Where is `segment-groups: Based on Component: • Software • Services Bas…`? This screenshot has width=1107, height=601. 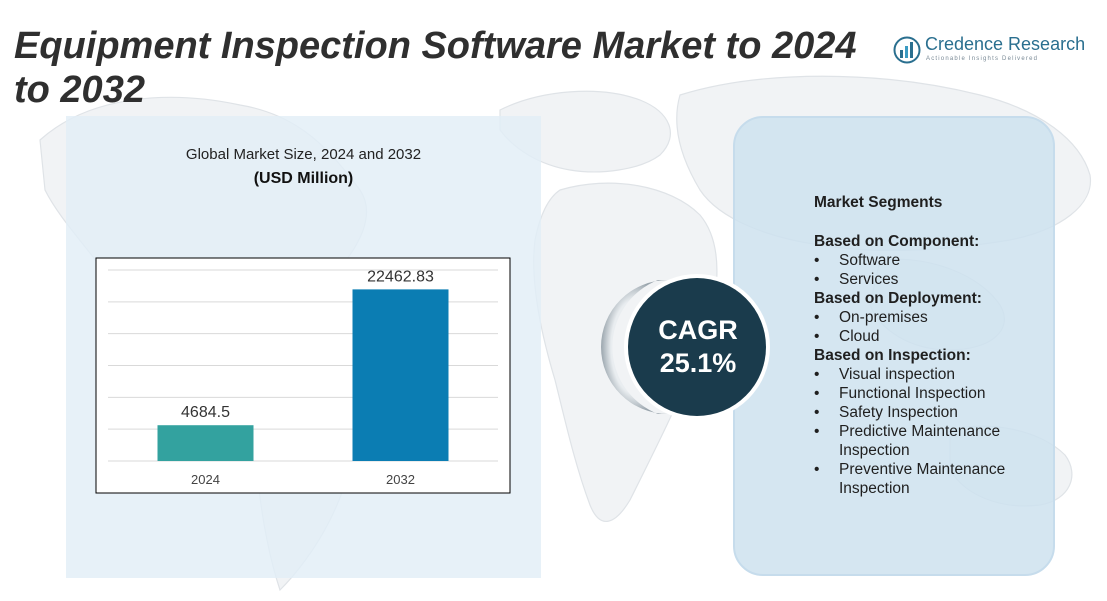 segment-groups: Based on Component: • Software • Services Bas… is located at coordinates (934, 365).